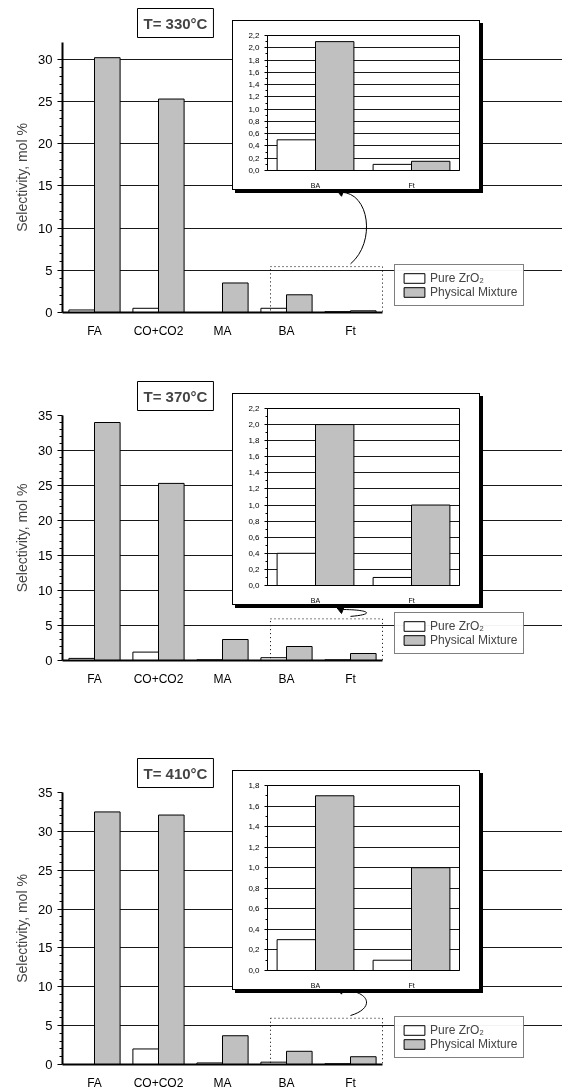 The width and height of the screenshot is (572, 1092). What do you see at coordinates (175, 773) in the screenshot?
I see `chart-title: T= 410°C` at bounding box center [175, 773].